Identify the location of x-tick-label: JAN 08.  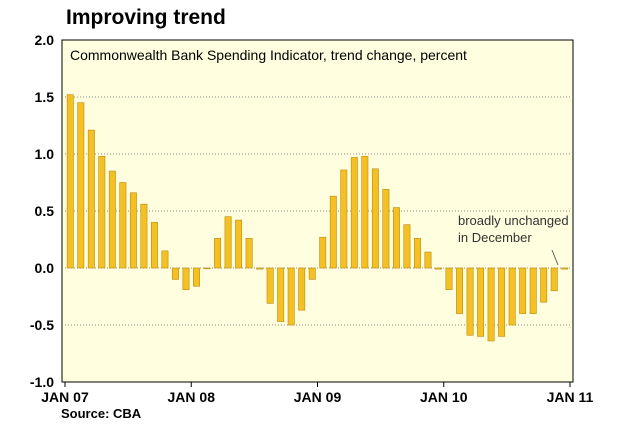
(192, 397).